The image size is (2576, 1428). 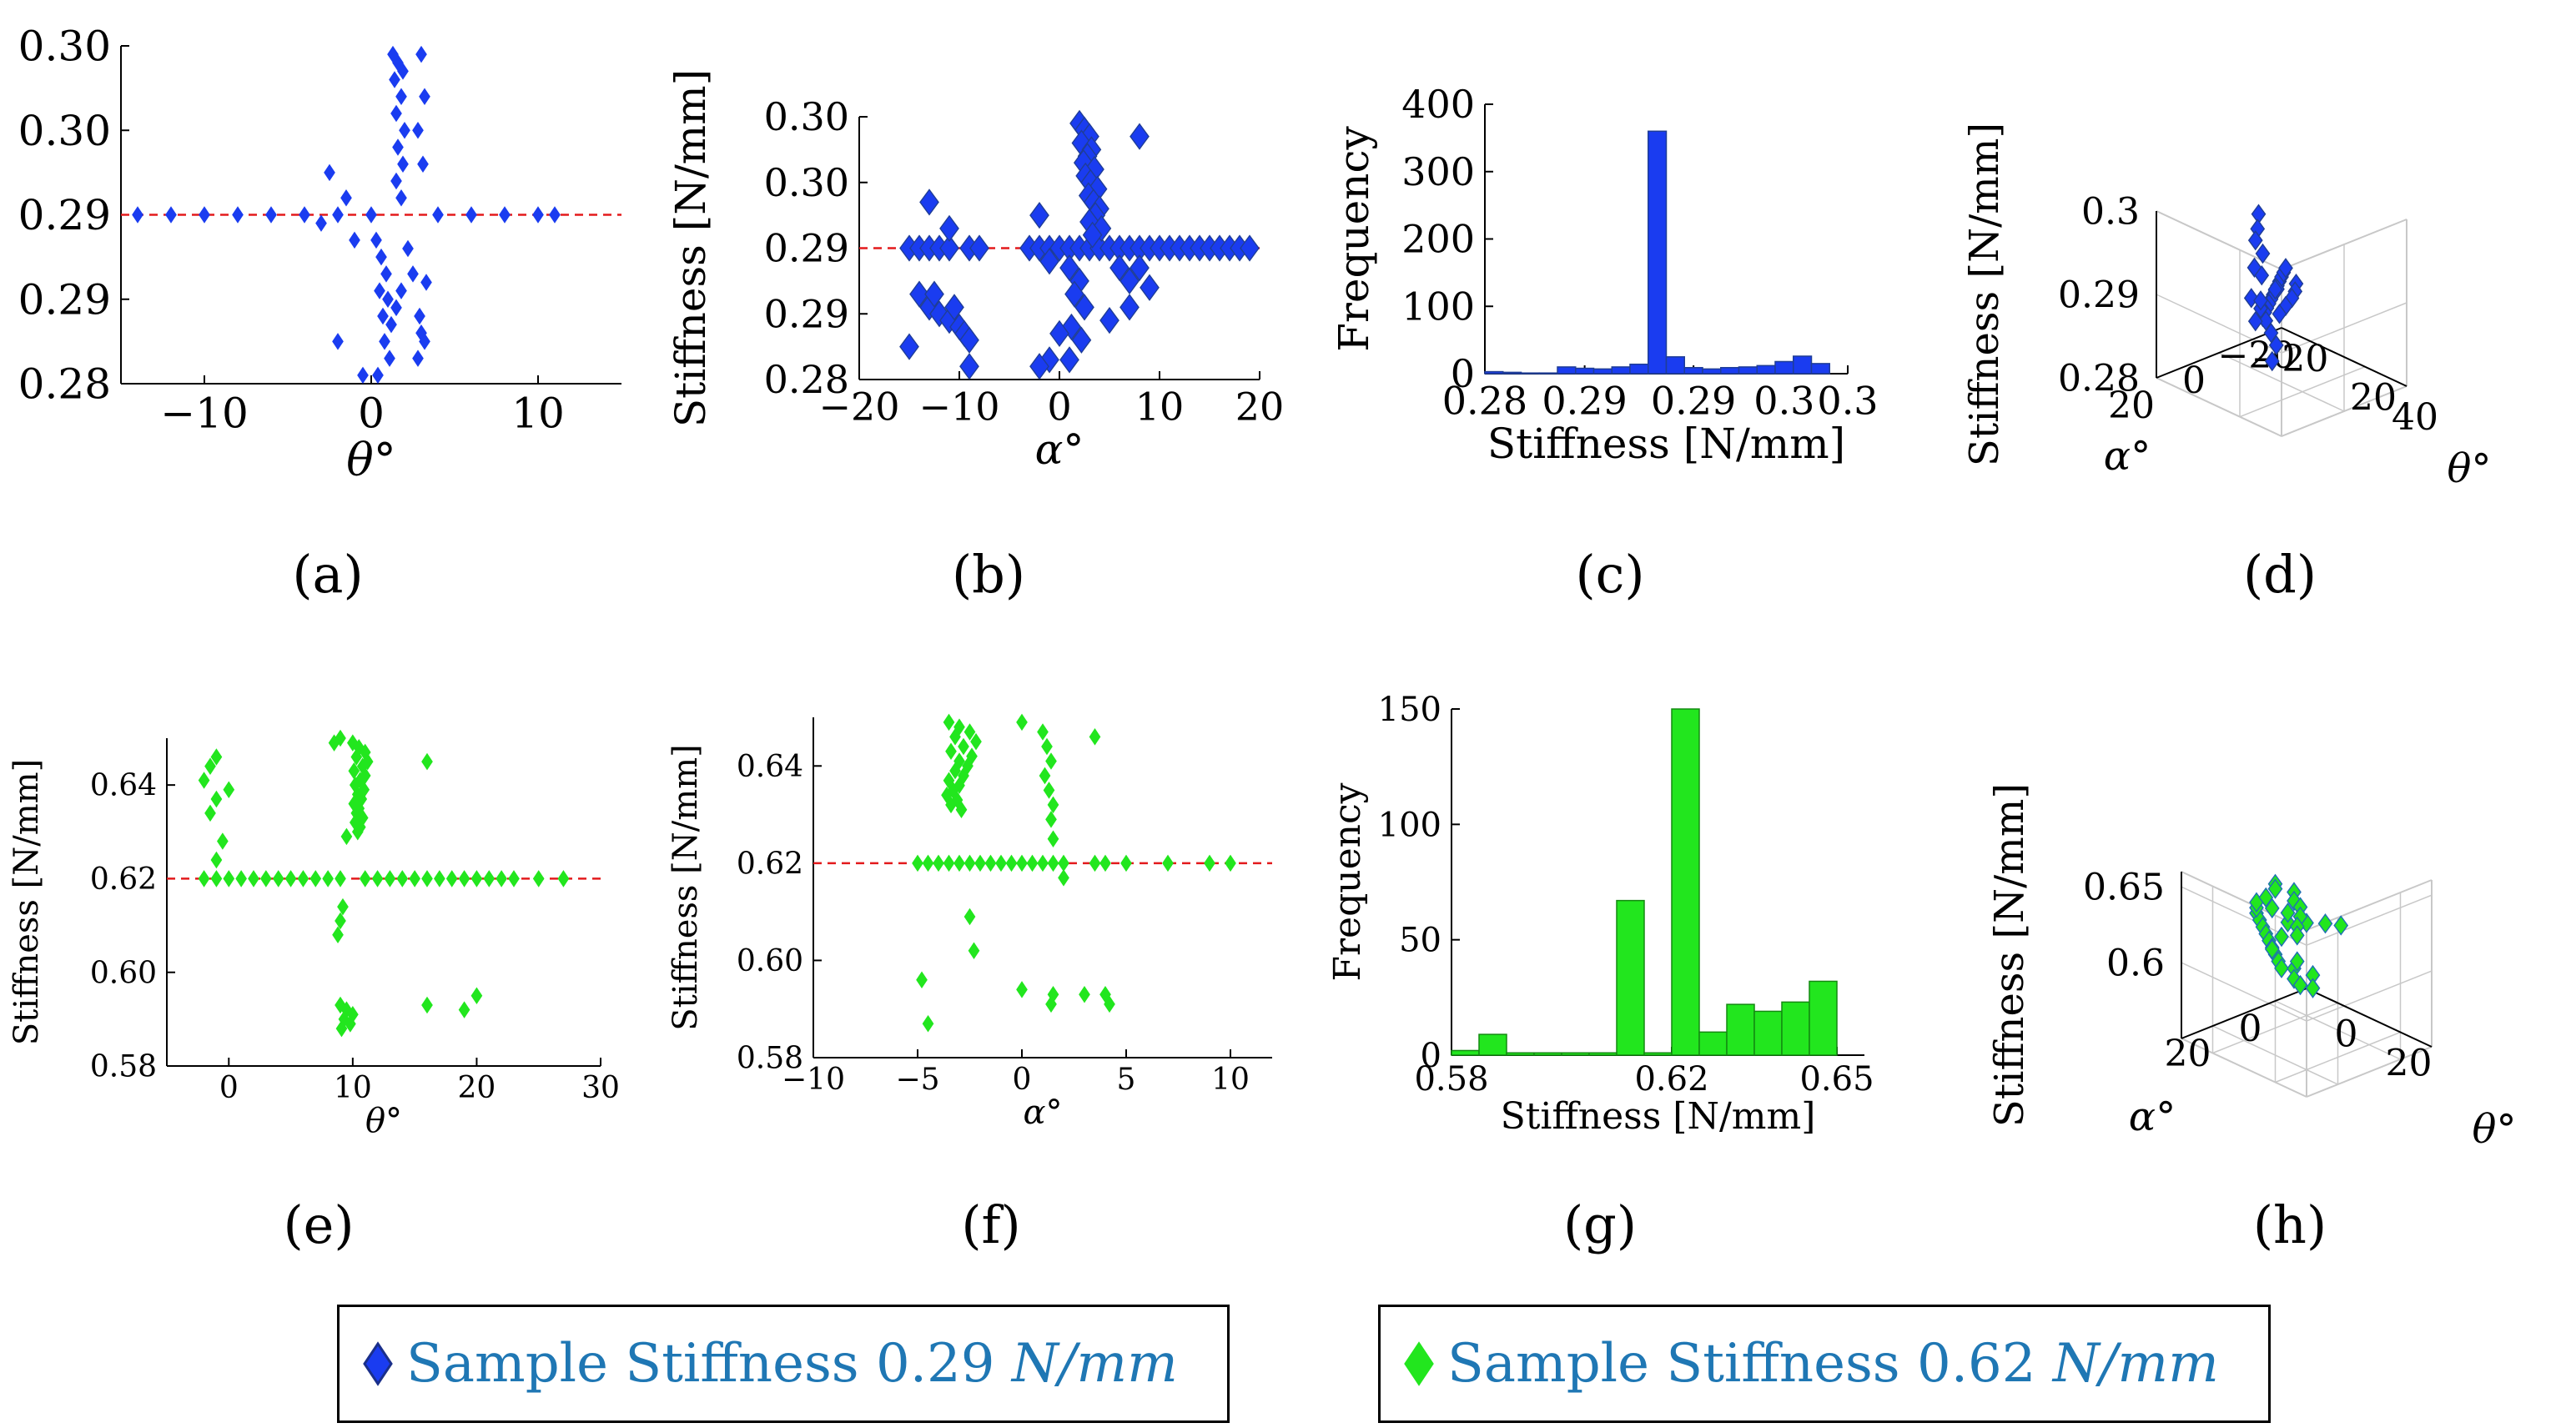 What do you see at coordinates (770, 864) in the screenshot?
I see `y-tick-label-f: 0.62` at bounding box center [770, 864].